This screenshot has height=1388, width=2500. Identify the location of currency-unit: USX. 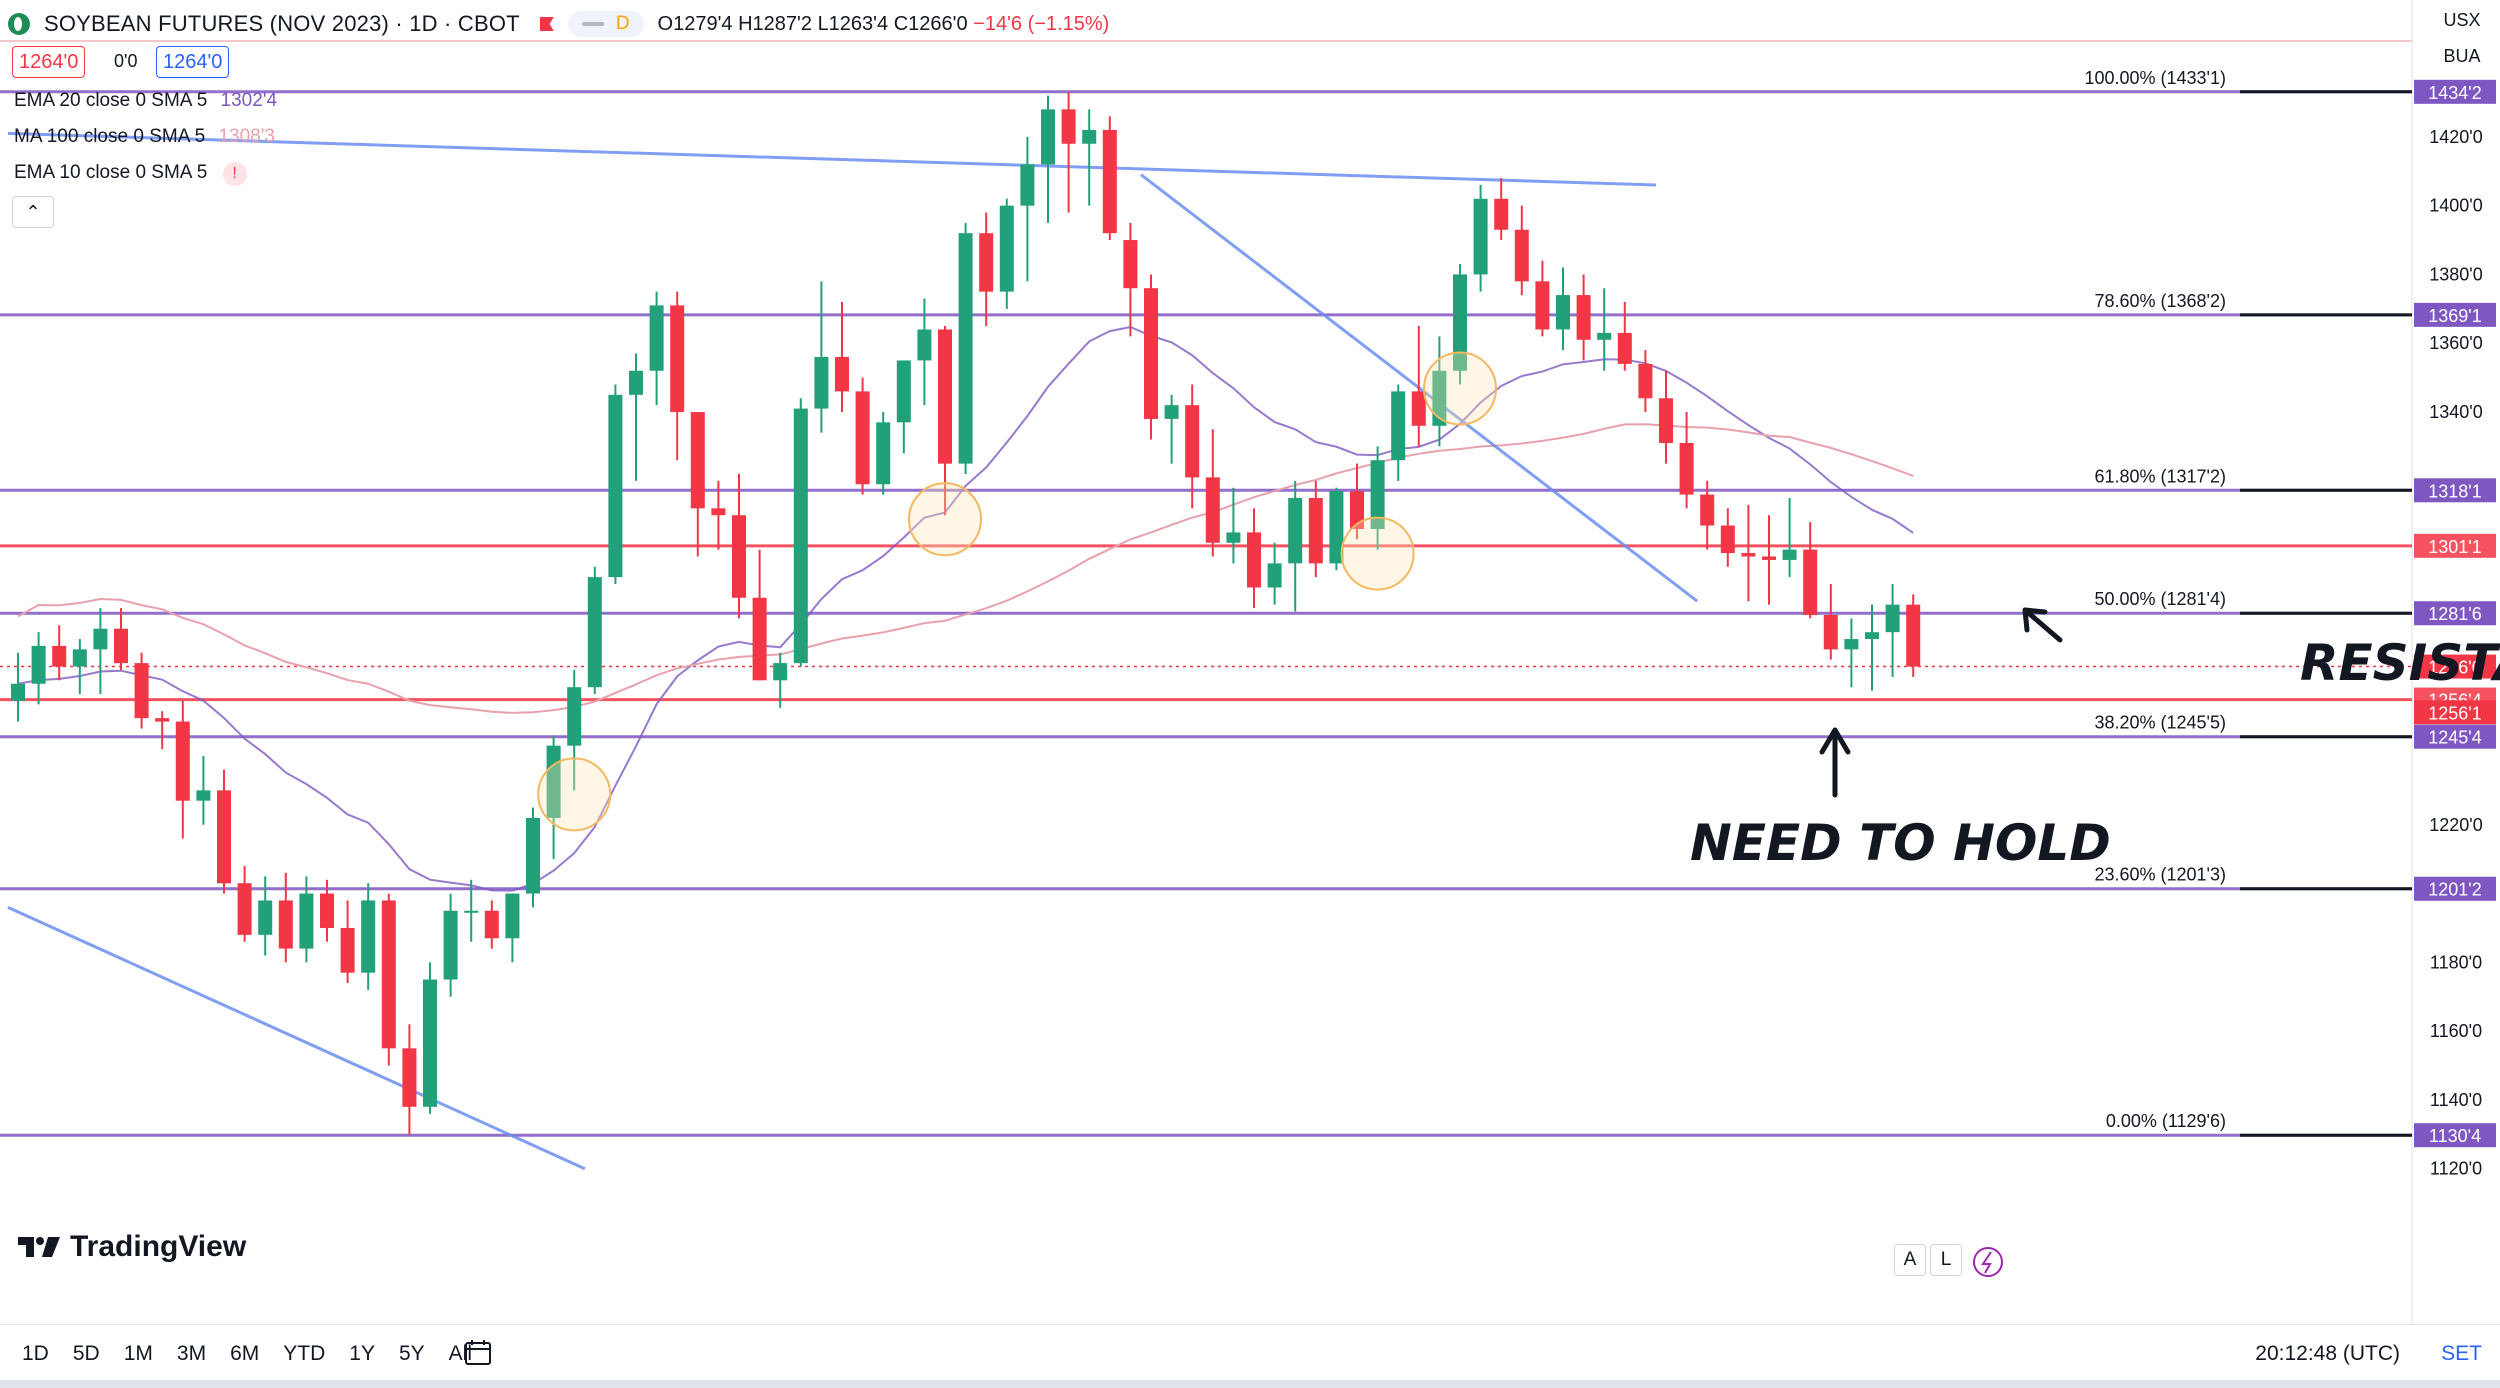
(2462, 20).